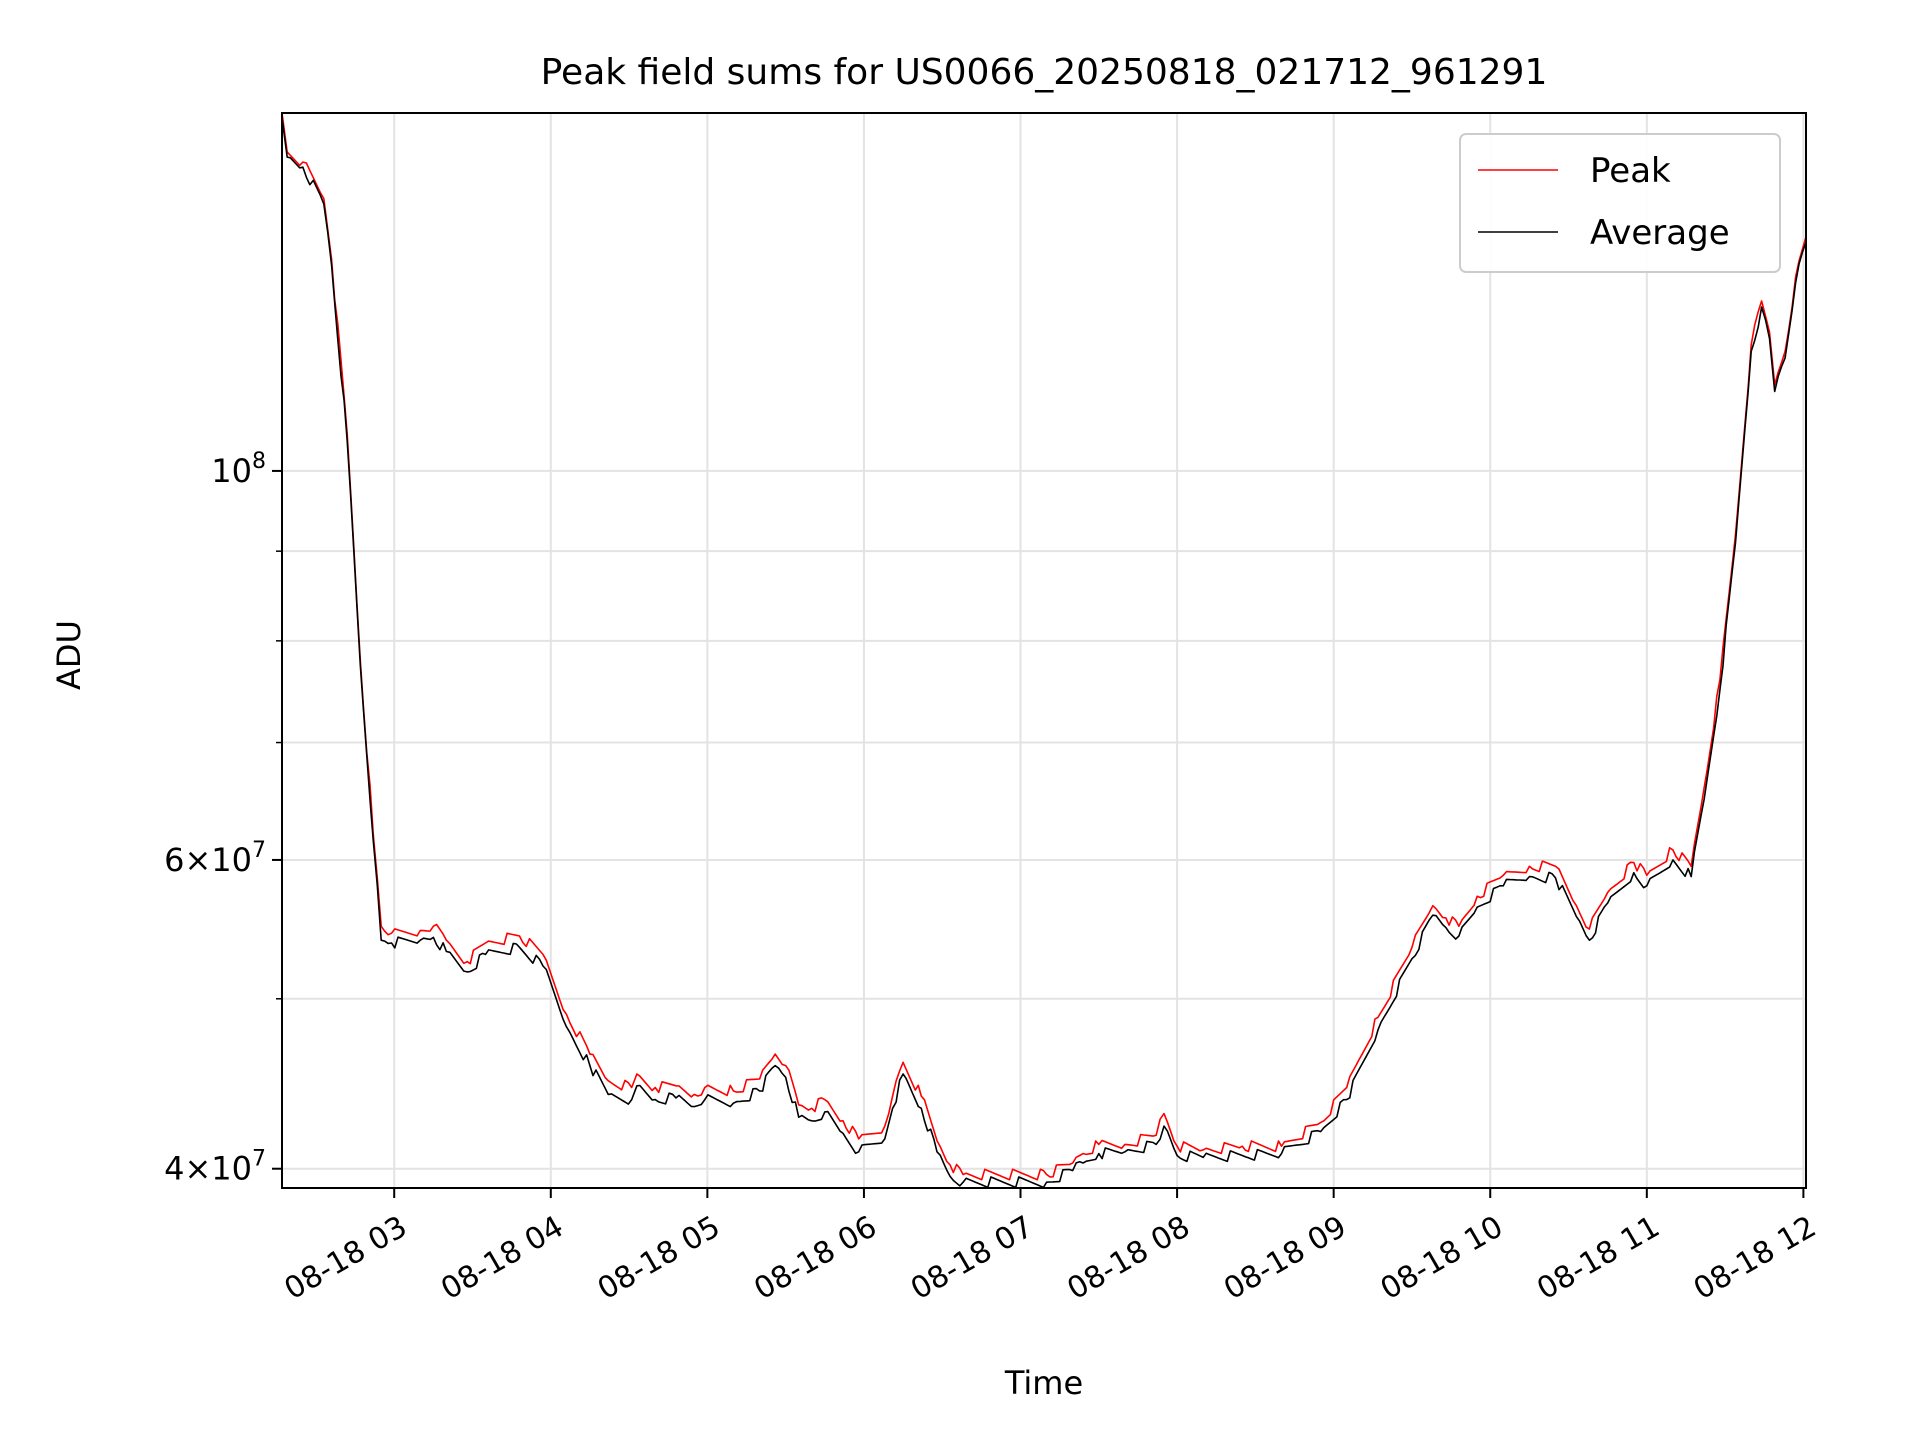 Image resolution: width=1920 pixels, height=1440 pixels. I want to click on y-tick-label: 108, so click(238, 469).